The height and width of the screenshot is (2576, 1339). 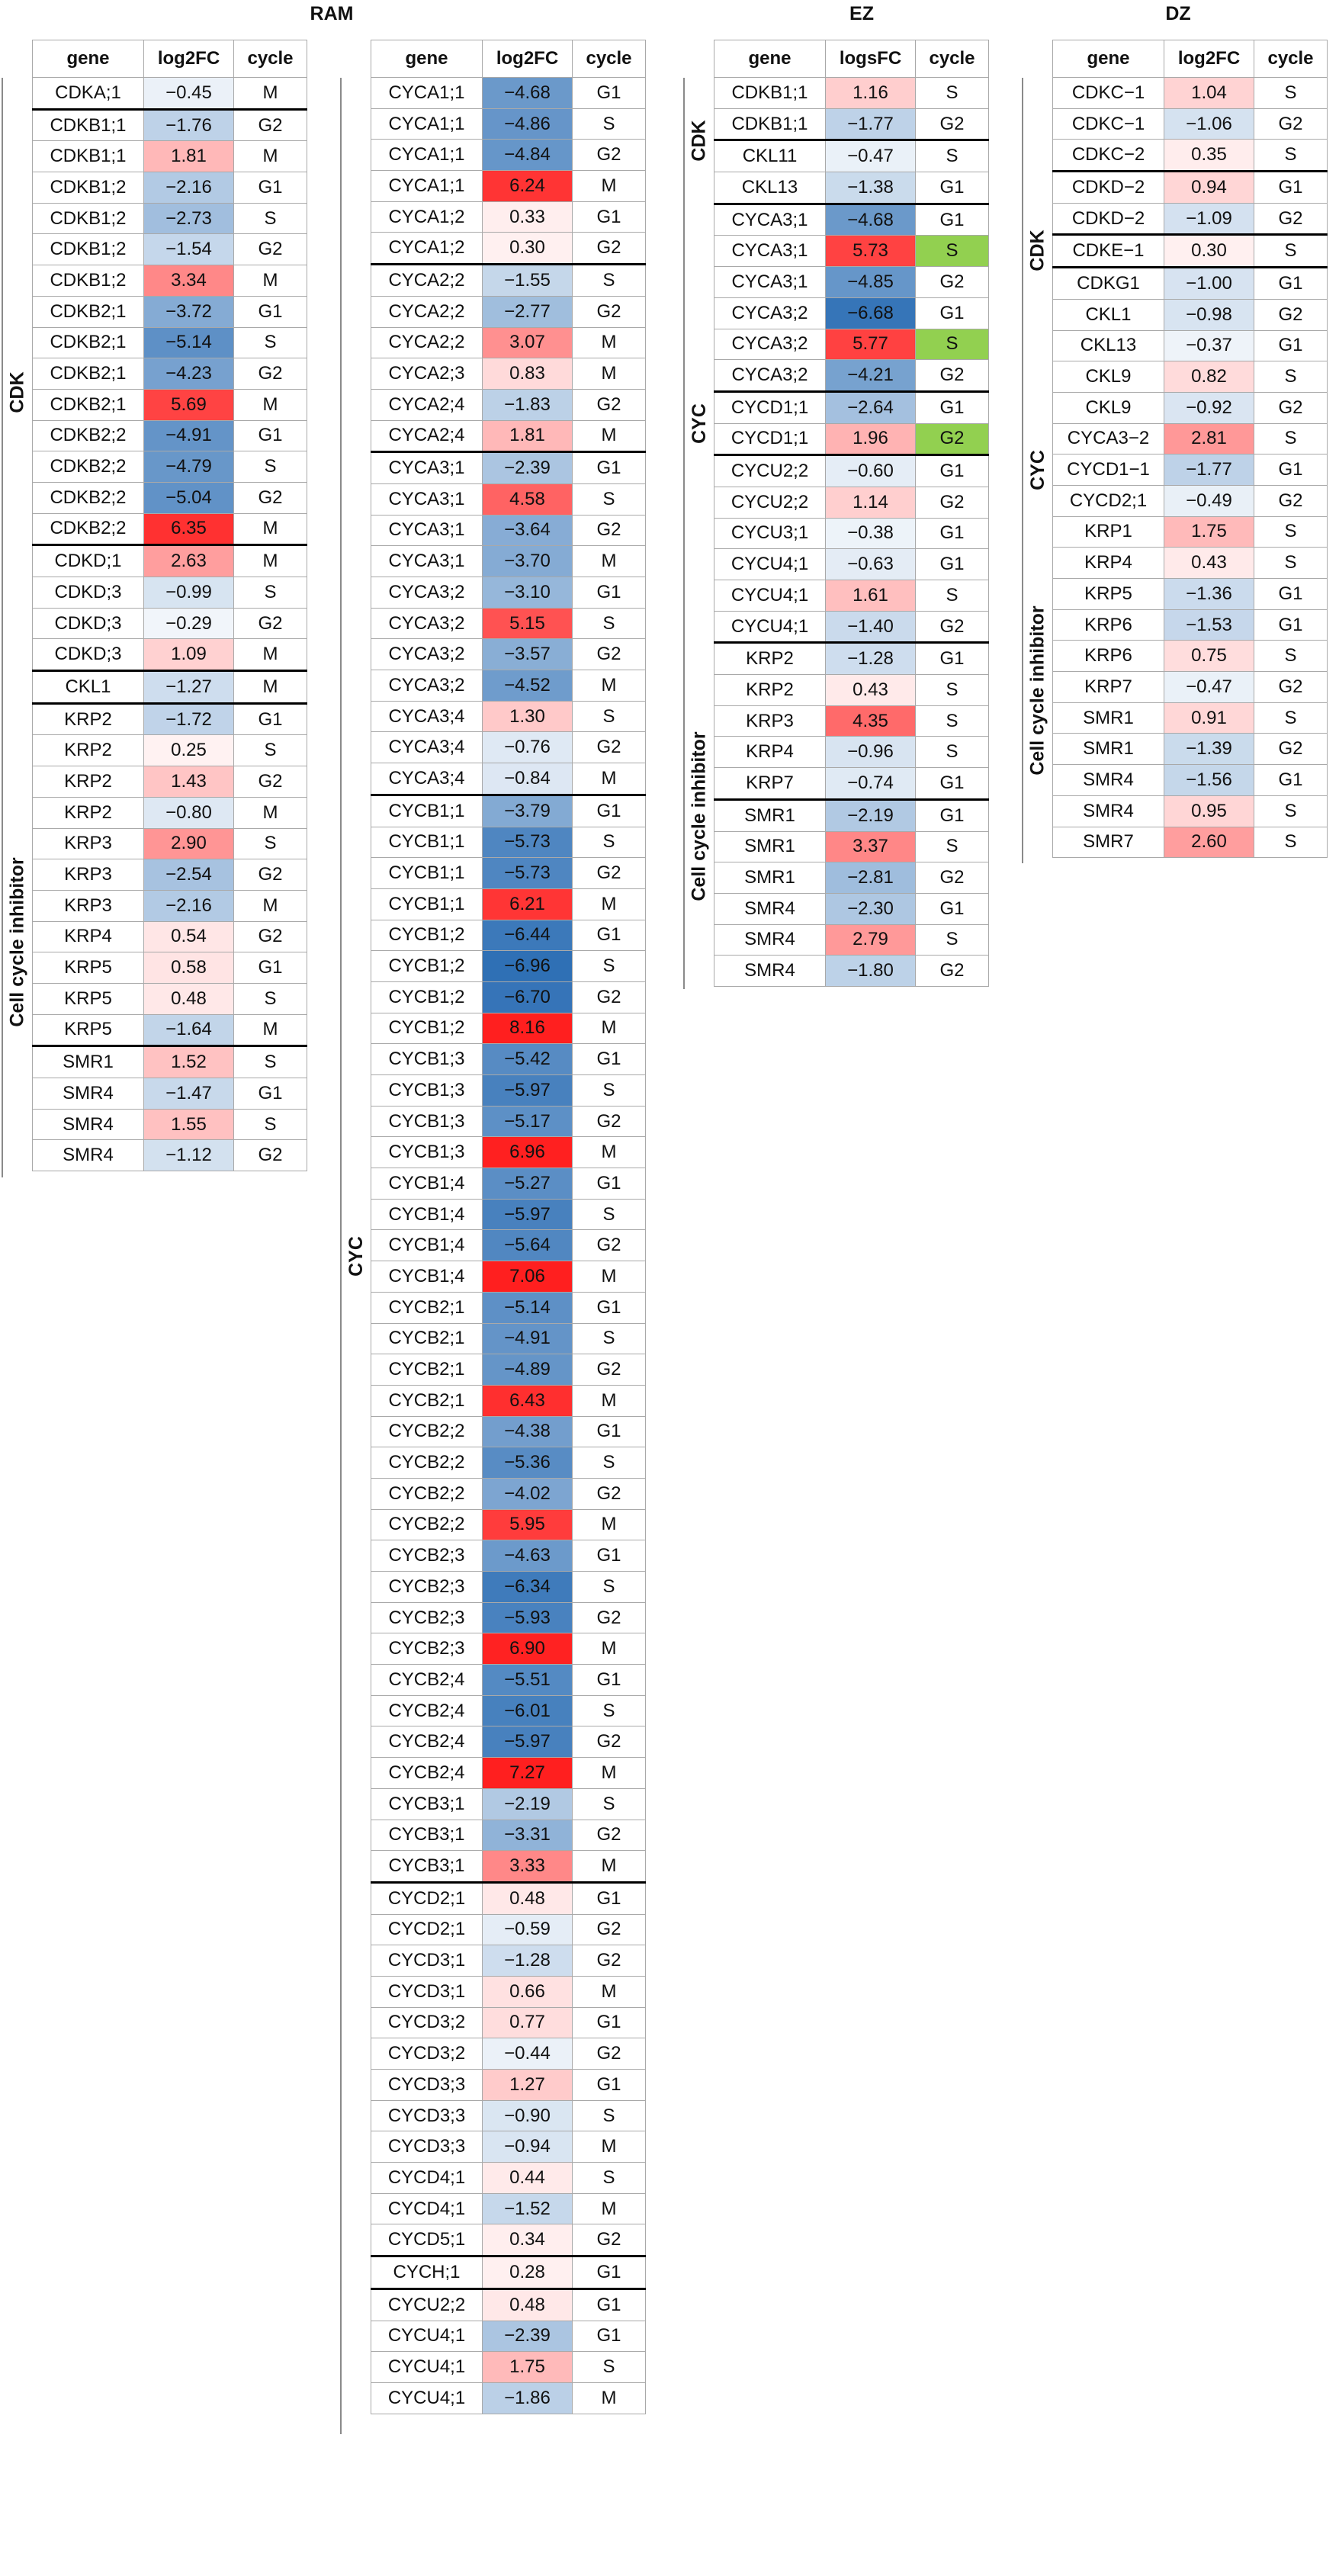 I want to click on log2fc-value-cell: −1.53, so click(x=1209, y=625).